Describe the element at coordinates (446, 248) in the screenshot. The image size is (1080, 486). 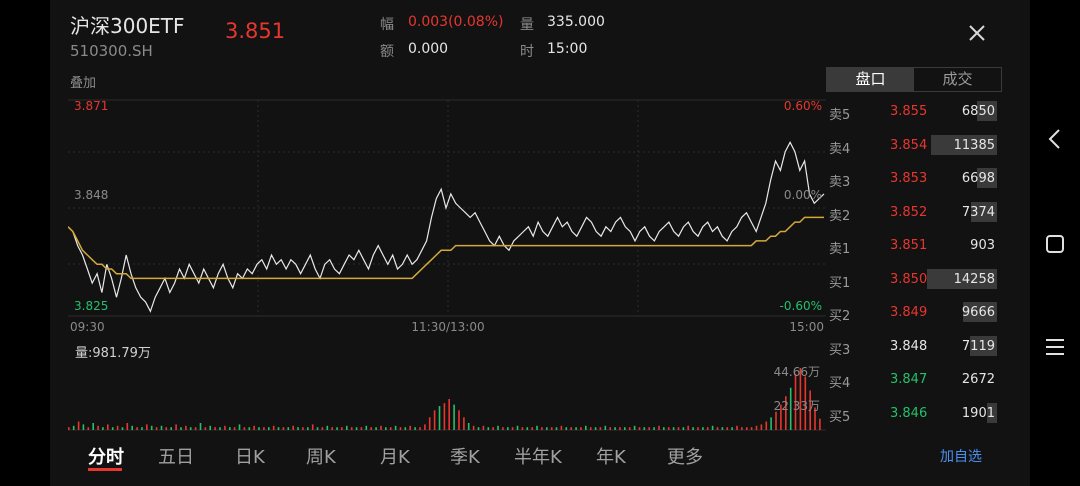
I see `average-price-line` at that location.